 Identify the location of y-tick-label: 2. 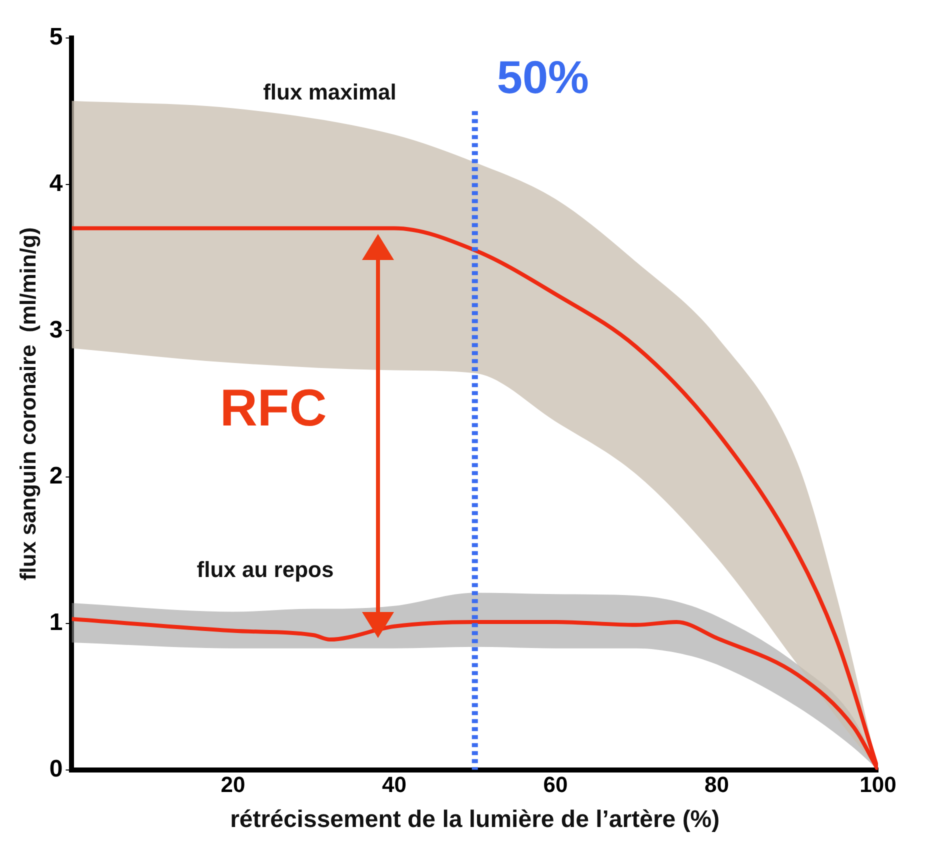
(56, 476).